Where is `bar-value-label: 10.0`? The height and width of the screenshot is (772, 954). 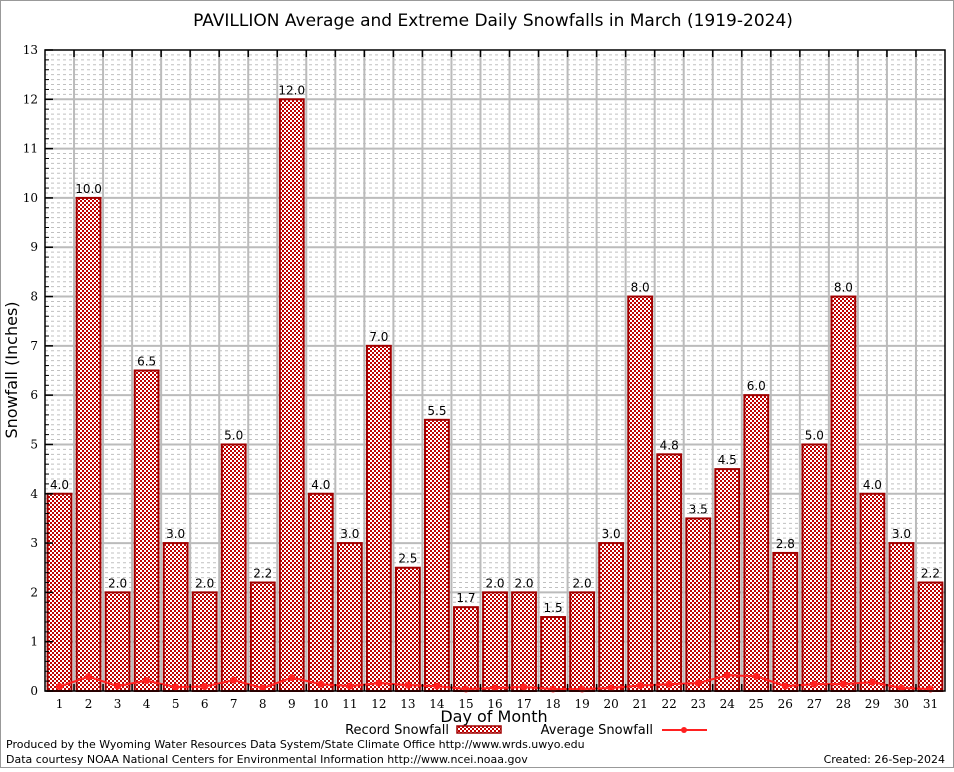
bar-value-label: 10.0 is located at coordinates (88, 189).